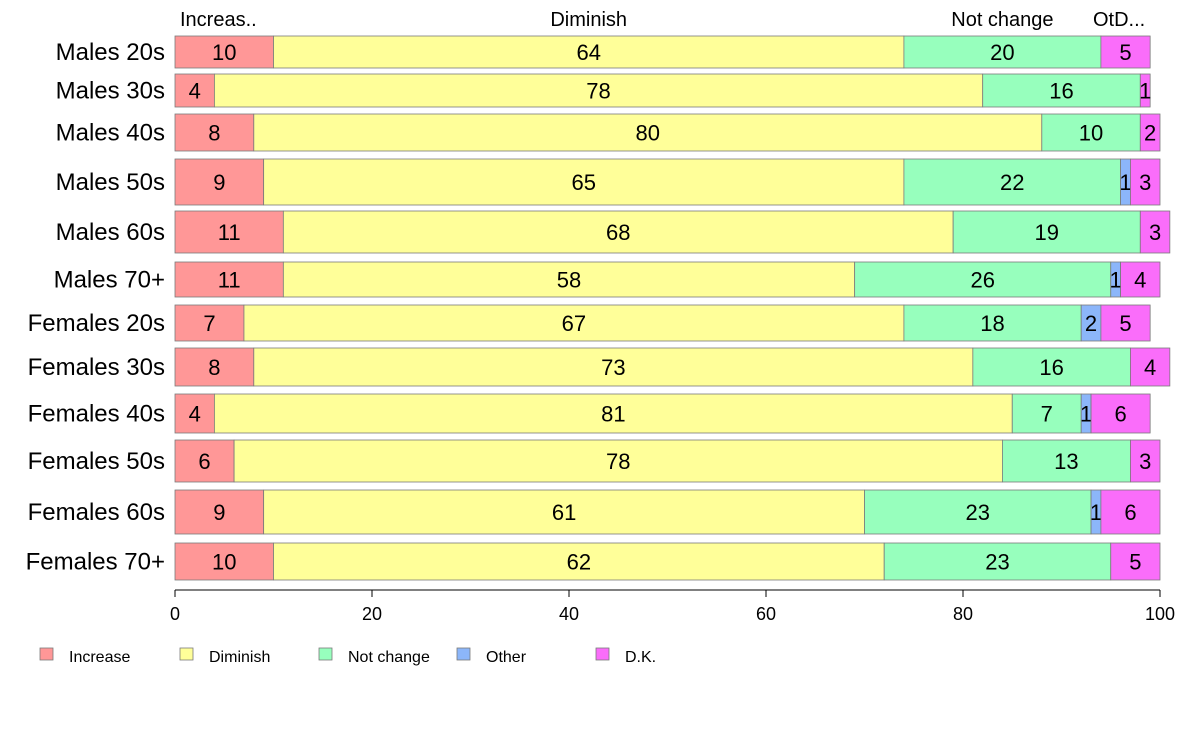 The height and width of the screenshot is (736, 1188). I want to click on data-label: 16, so click(1061, 91).